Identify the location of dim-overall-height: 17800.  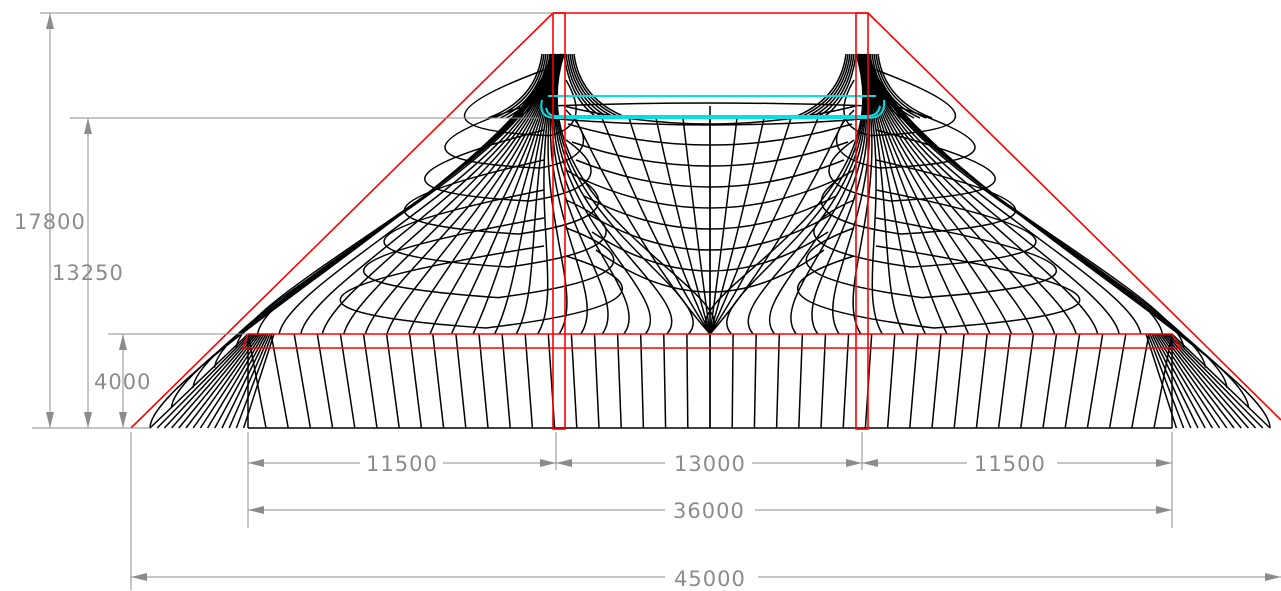
(50, 222).